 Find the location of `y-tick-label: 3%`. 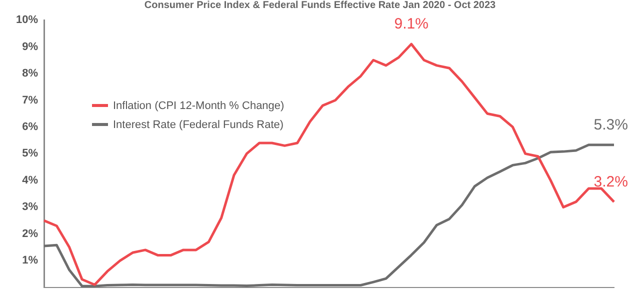

y-tick-label: 3% is located at coordinates (30, 207).